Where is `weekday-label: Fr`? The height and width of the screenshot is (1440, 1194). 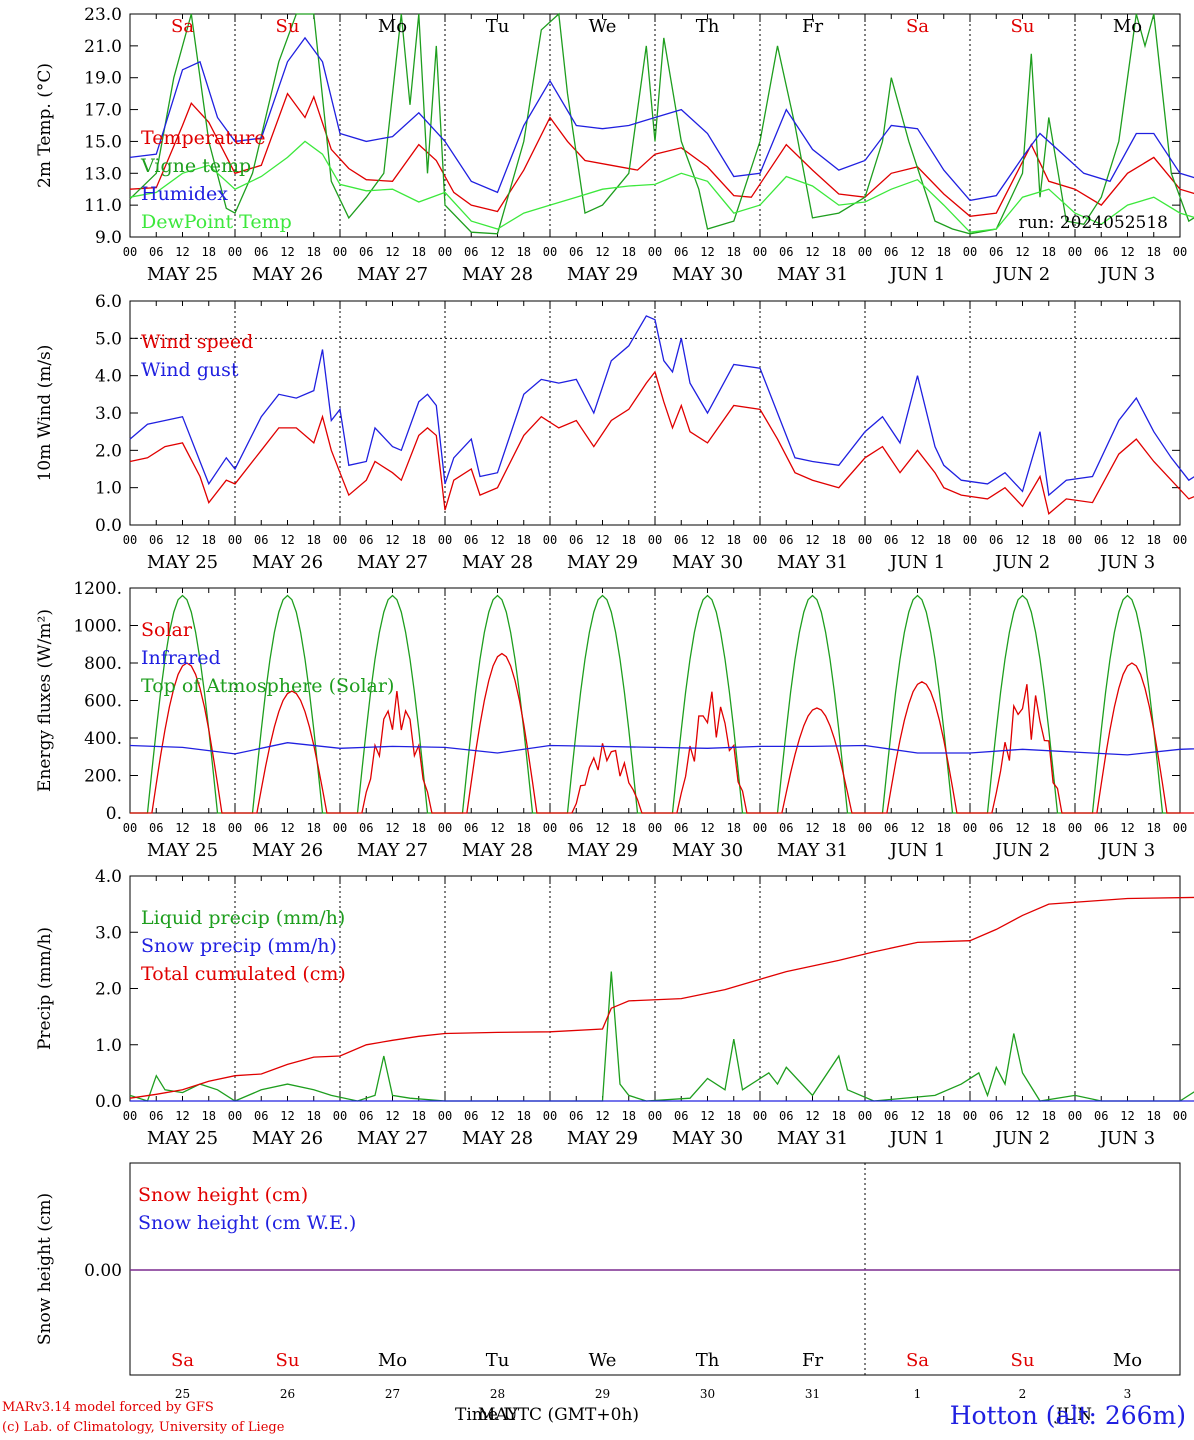
weekday-label: Fr is located at coordinates (812, 1360).